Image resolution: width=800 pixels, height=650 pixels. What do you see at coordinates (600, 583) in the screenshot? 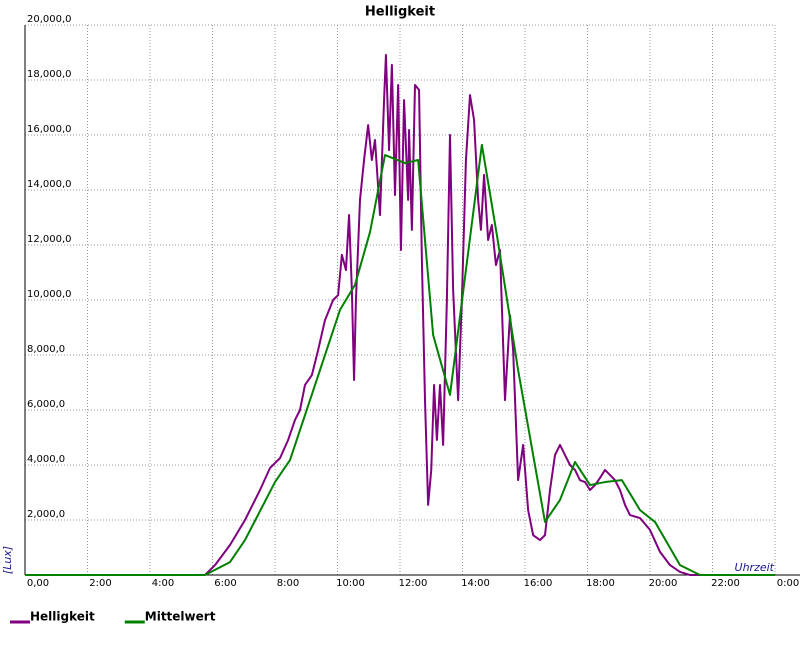
I see `x-tick-label: 18:00` at bounding box center [600, 583].